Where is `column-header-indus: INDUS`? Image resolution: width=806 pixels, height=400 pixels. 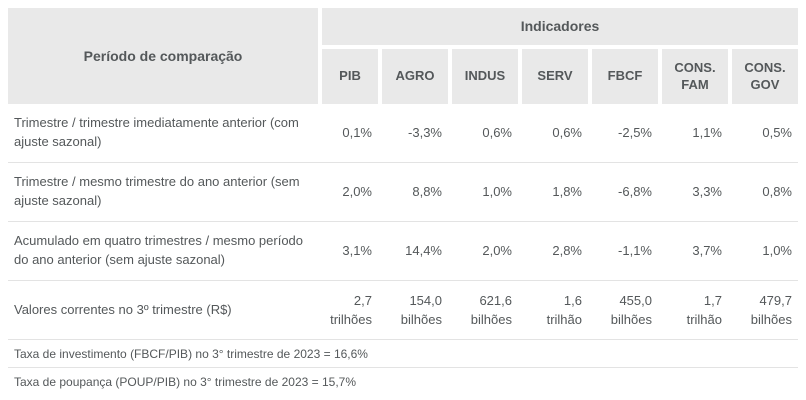
column-header-indus: INDUS is located at coordinates (485, 76).